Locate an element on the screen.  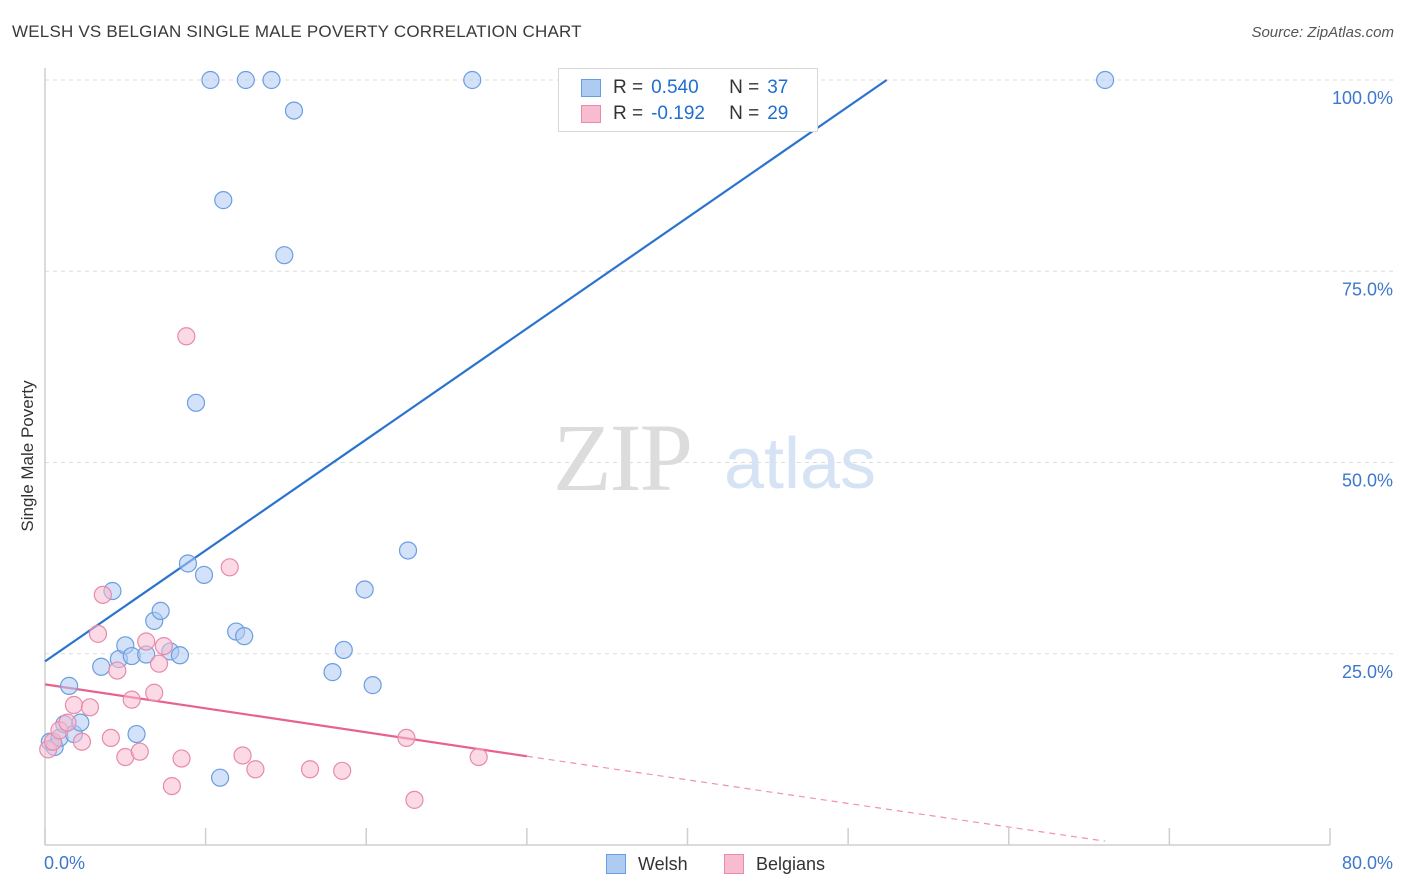
watermark: ZIP atlas is located at coordinates (714, 457).